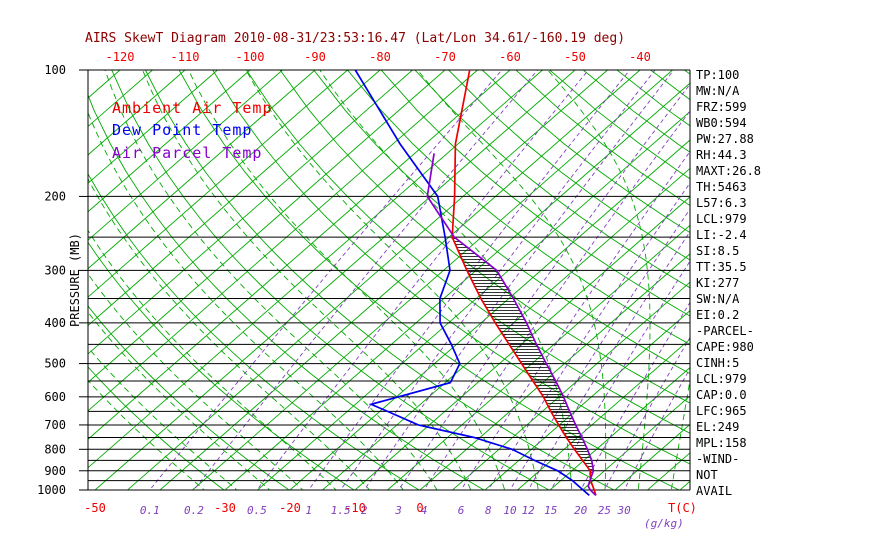 This screenshot has height=560, width=870. I want to click on mixing-ratio-label: 1, so click(308, 510).